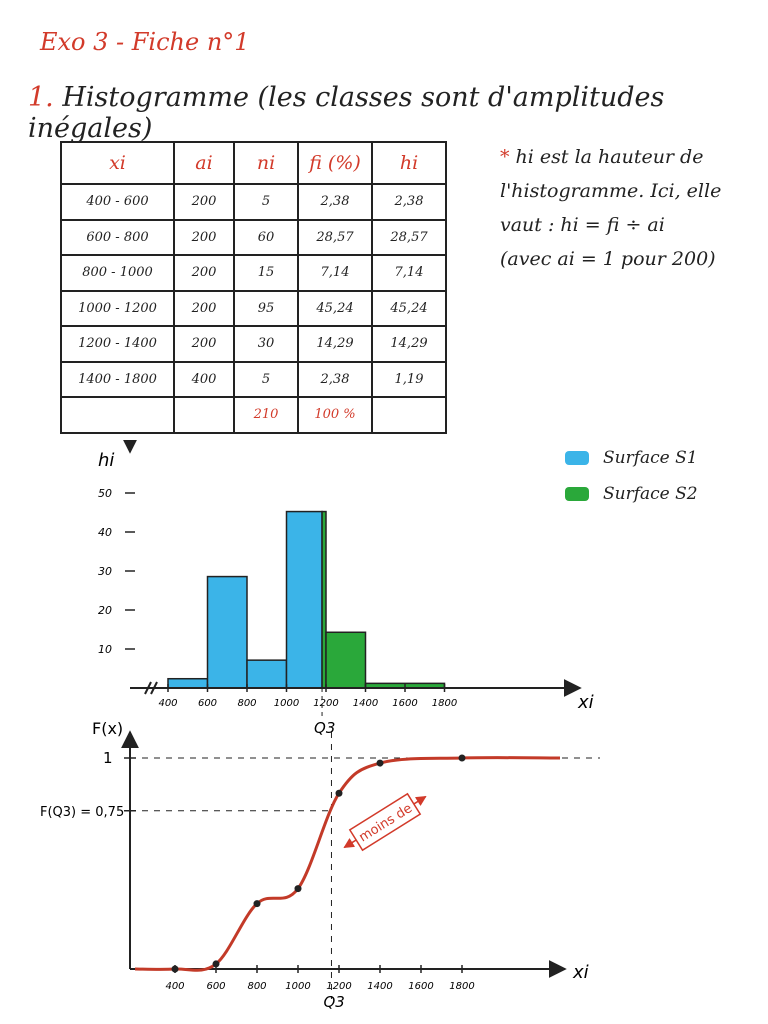 This screenshot has width=768, height=1024. Describe the element at coordinates (409, 308) in the screenshot. I see `cell-height: 45,24` at that location.